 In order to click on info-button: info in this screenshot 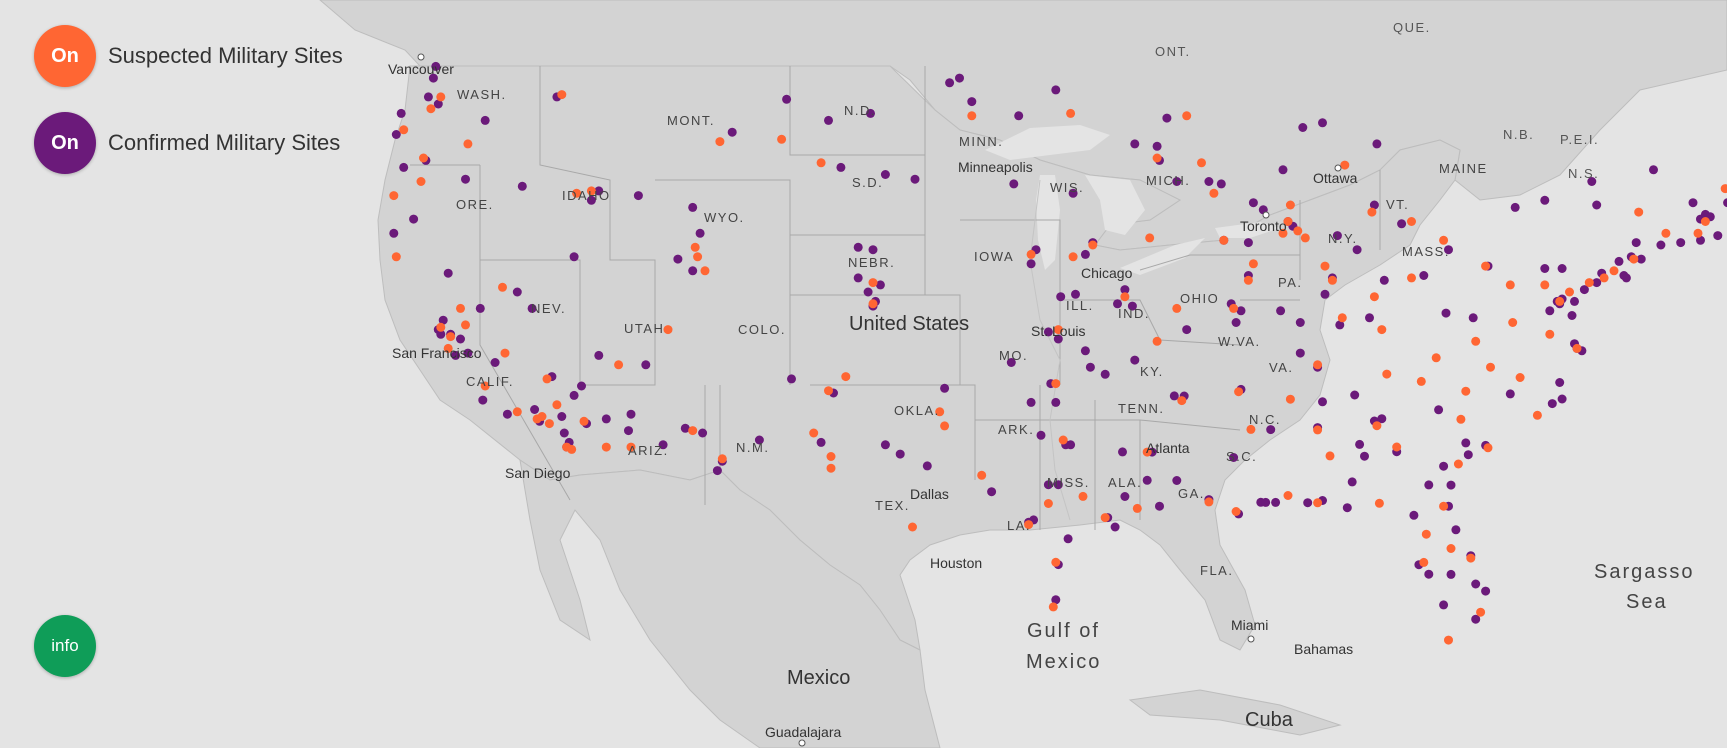, I will do `click(65, 646)`.